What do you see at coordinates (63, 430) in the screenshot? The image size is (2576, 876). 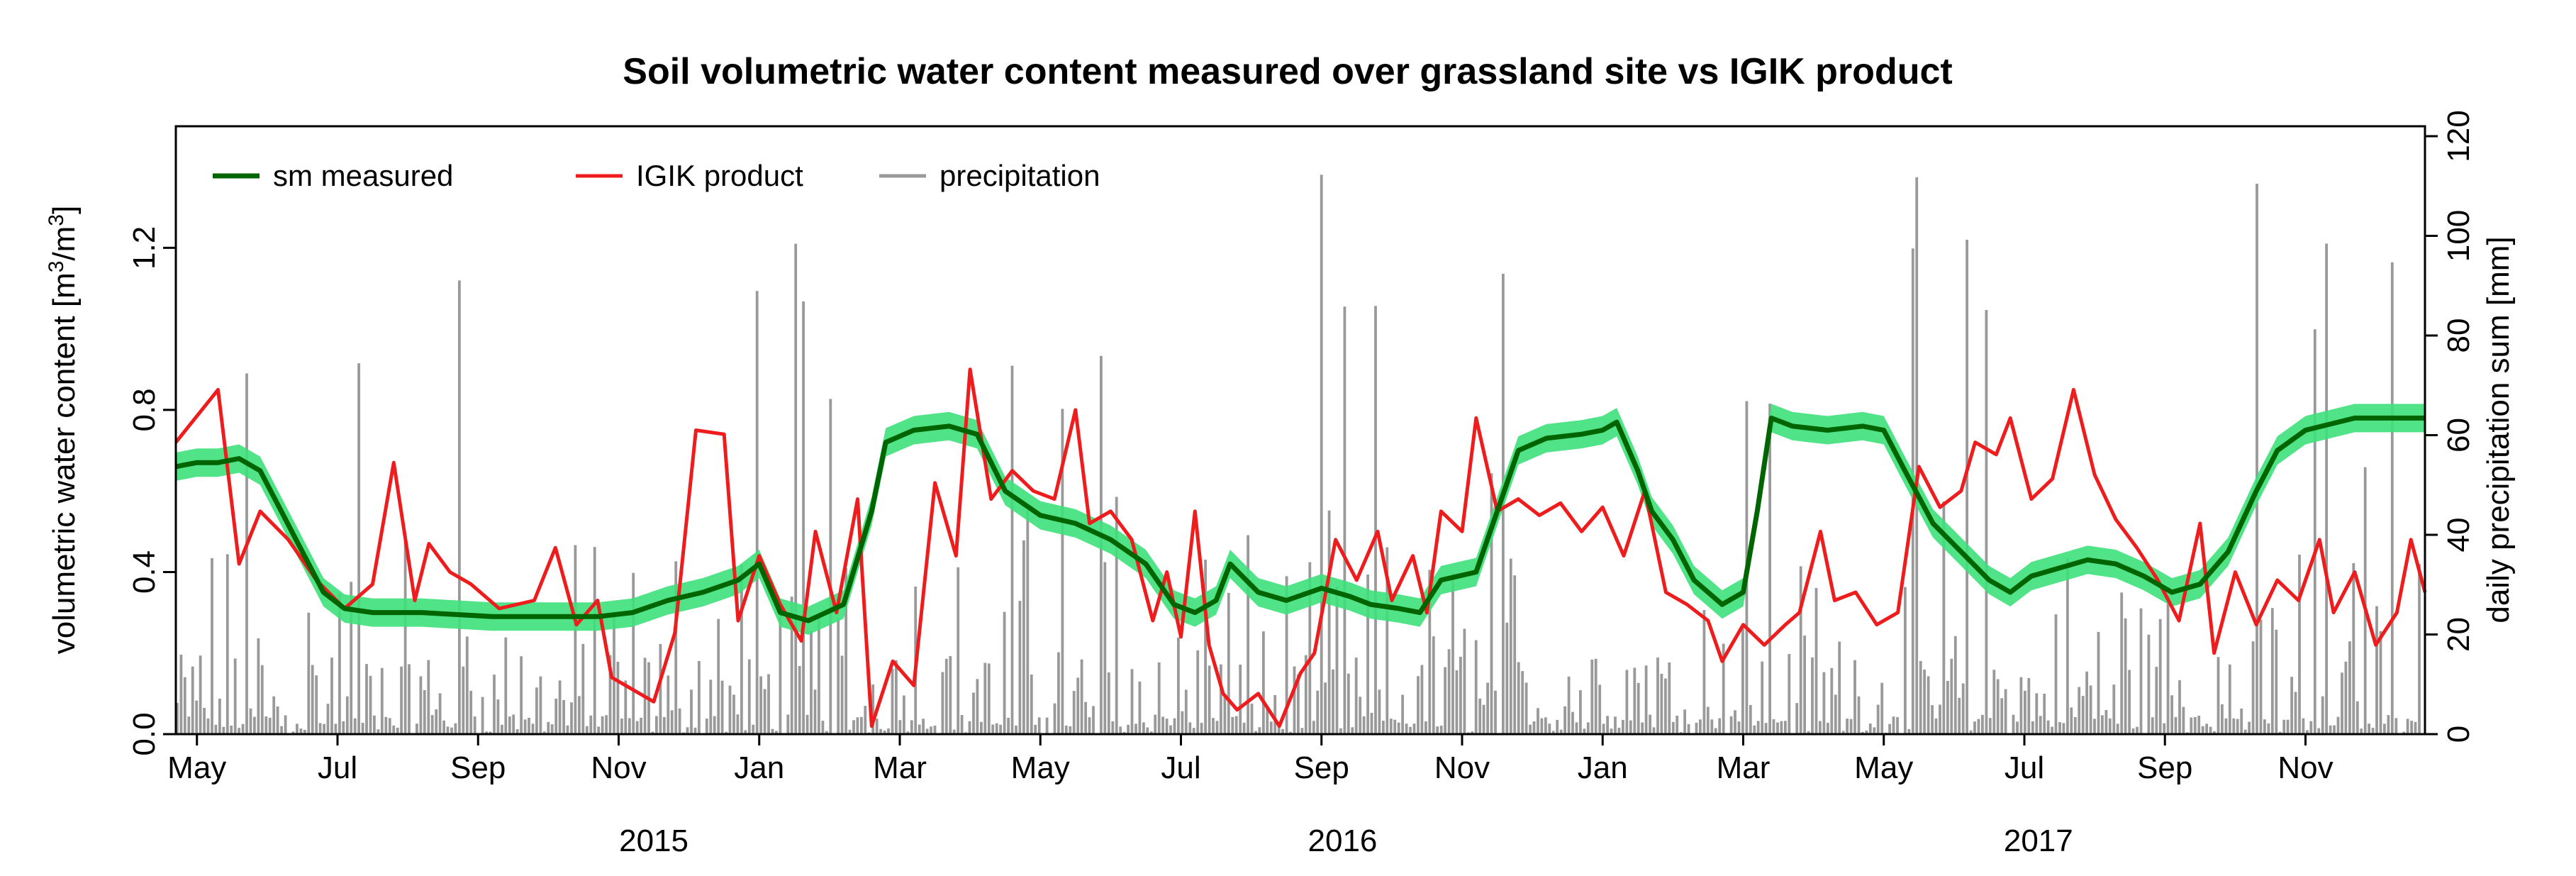 I see `y-axis-label: volumetric water content [m3/m3]` at bounding box center [63, 430].